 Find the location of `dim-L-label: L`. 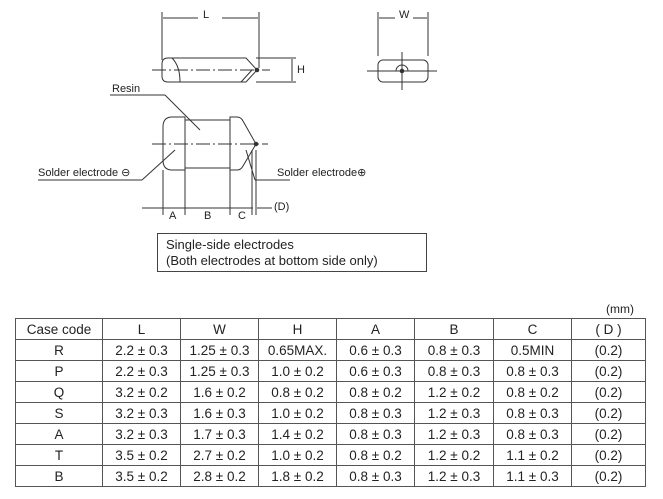

dim-L-label: L is located at coordinates (206, 15).